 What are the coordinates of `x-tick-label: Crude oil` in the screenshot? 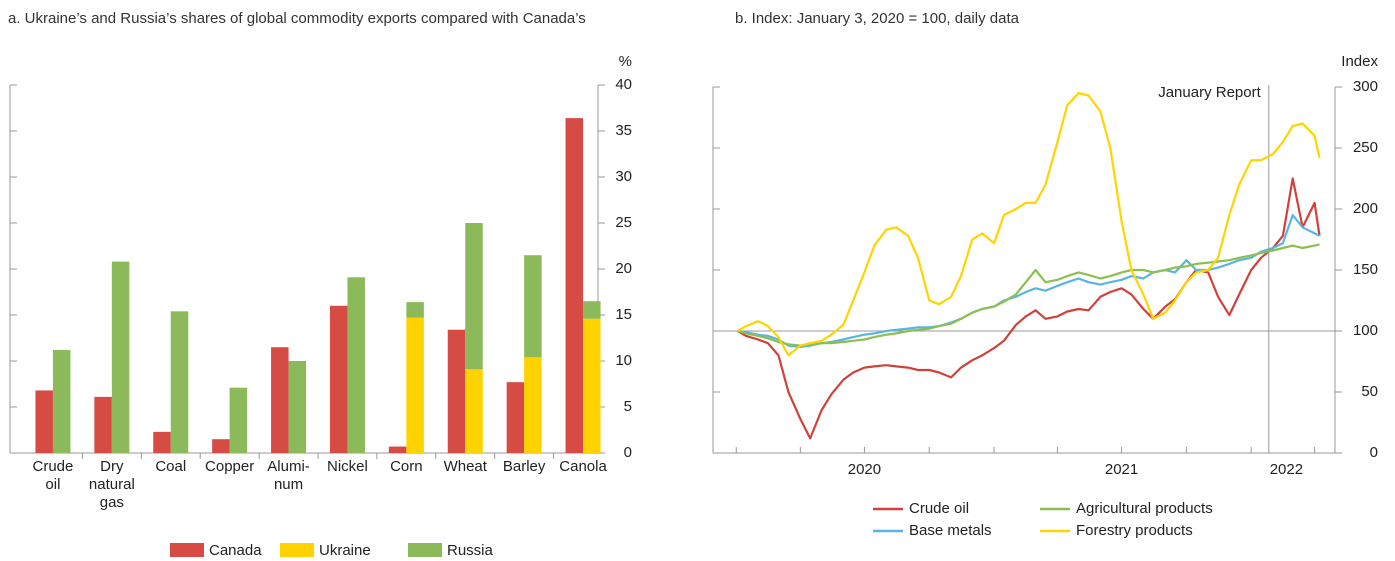 It's located at (53, 475).